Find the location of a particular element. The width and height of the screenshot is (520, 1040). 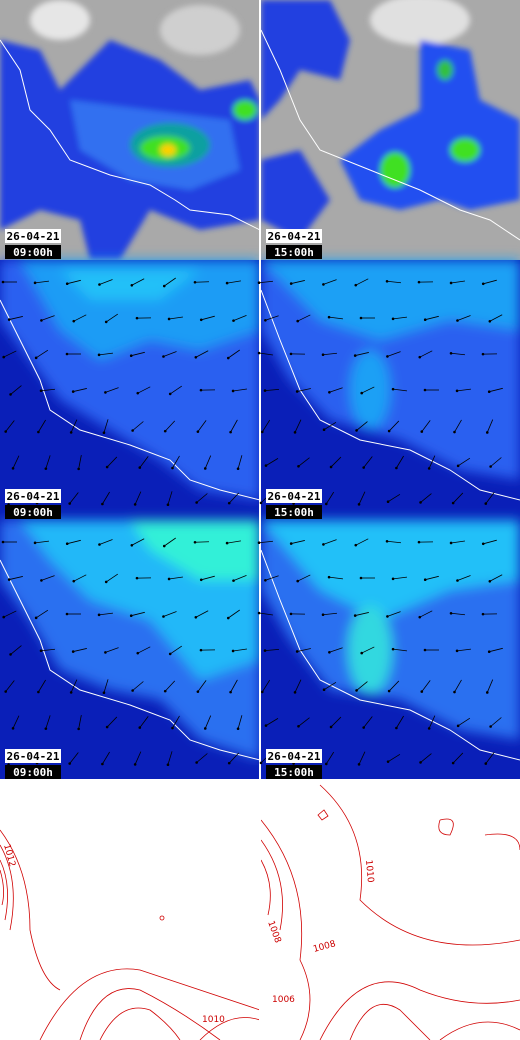

precip-panel-left is located at coordinates (129, 130).